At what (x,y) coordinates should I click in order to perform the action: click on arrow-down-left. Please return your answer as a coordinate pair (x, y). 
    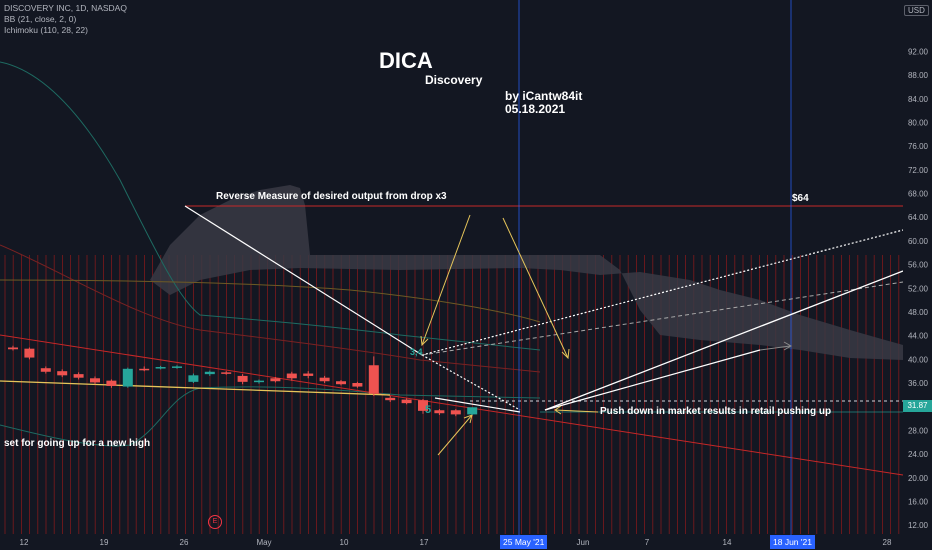
    Looking at the image, I should click on (446, 280).